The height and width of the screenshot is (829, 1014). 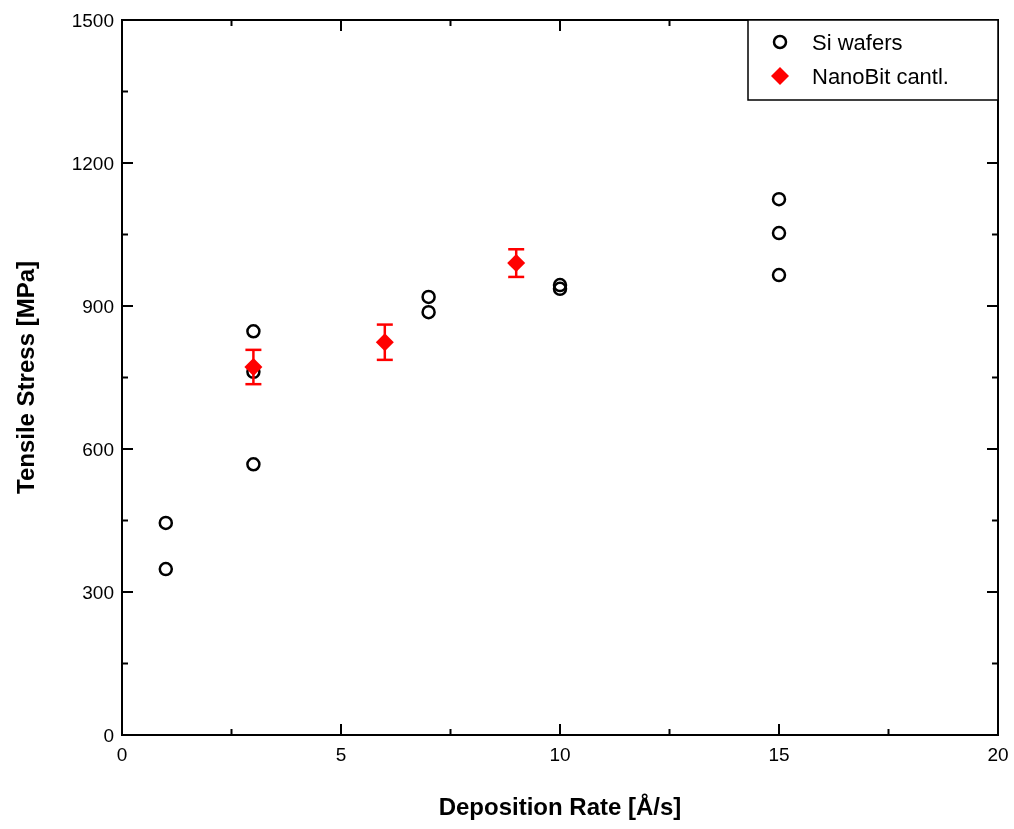 I want to click on legend-label: NanoBit cantl., so click(x=880, y=76).